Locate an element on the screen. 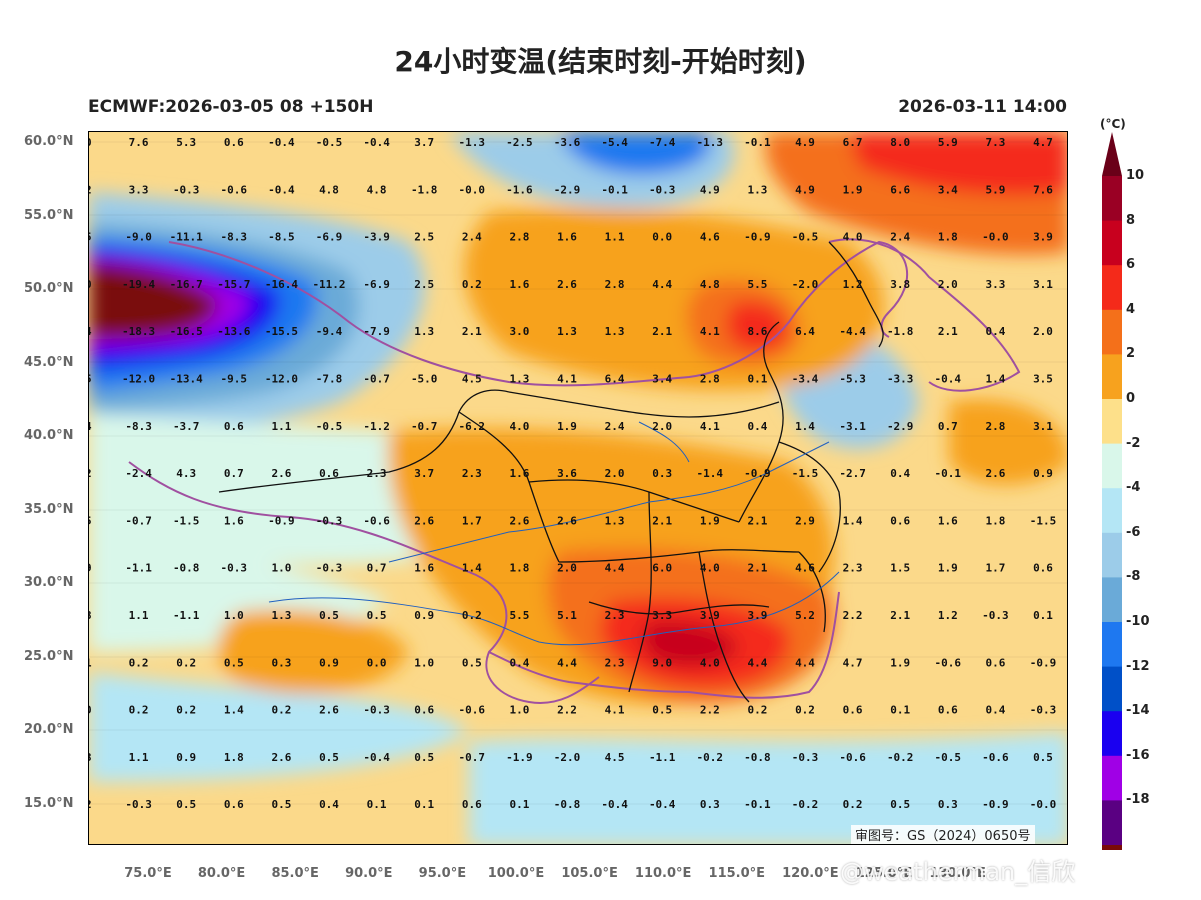  grid-value: 2.1 is located at coordinates (900, 615).